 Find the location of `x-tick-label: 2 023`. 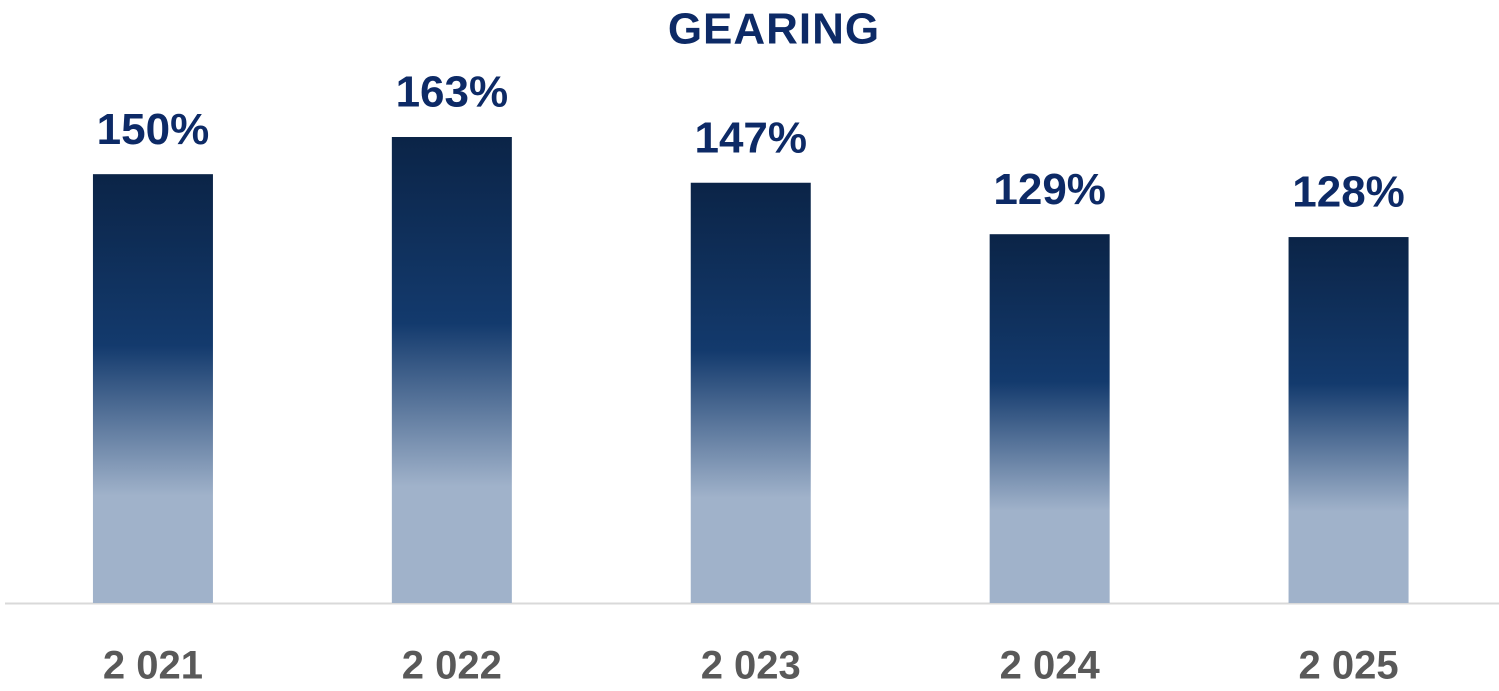

x-tick-label: 2 023 is located at coordinates (751, 666).